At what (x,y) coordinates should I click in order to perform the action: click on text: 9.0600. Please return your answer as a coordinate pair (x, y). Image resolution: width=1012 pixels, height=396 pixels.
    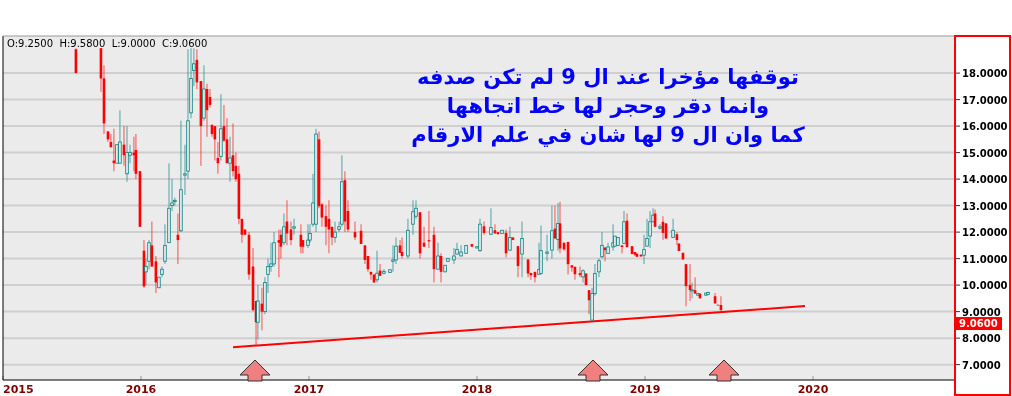
    Looking at the image, I should click on (978, 324).